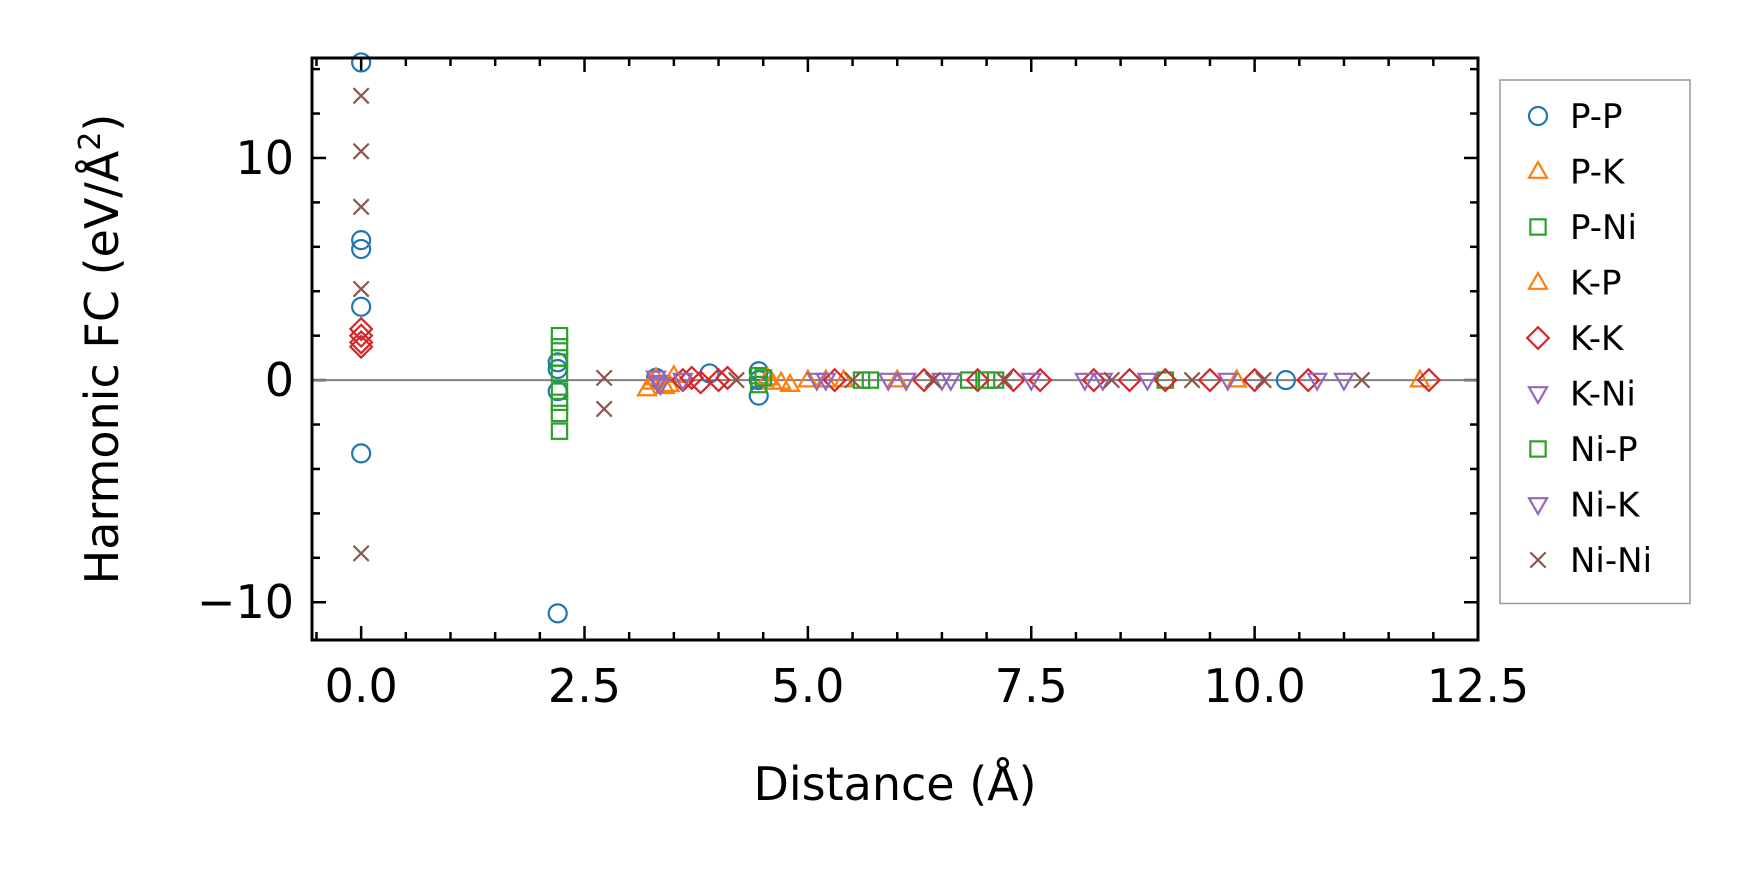 This screenshot has width=1746, height=883. What do you see at coordinates (1598, 173) in the screenshot?
I see `legend-label: P-K` at bounding box center [1598, 173].